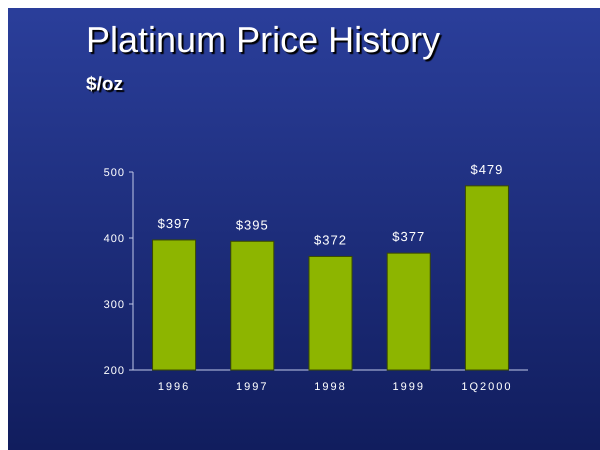  I want to click on y-tick-label: 400, so click(114, 238).